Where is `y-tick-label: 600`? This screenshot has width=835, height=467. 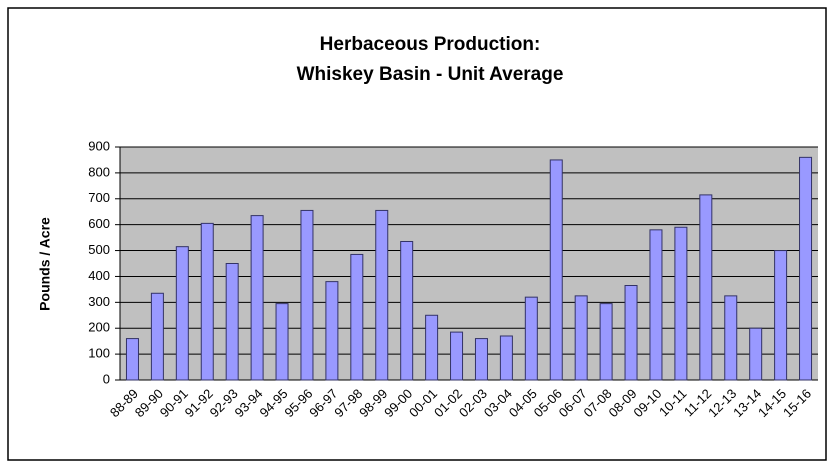 y-tick-label: 600 is located at coordinates (99, 223).